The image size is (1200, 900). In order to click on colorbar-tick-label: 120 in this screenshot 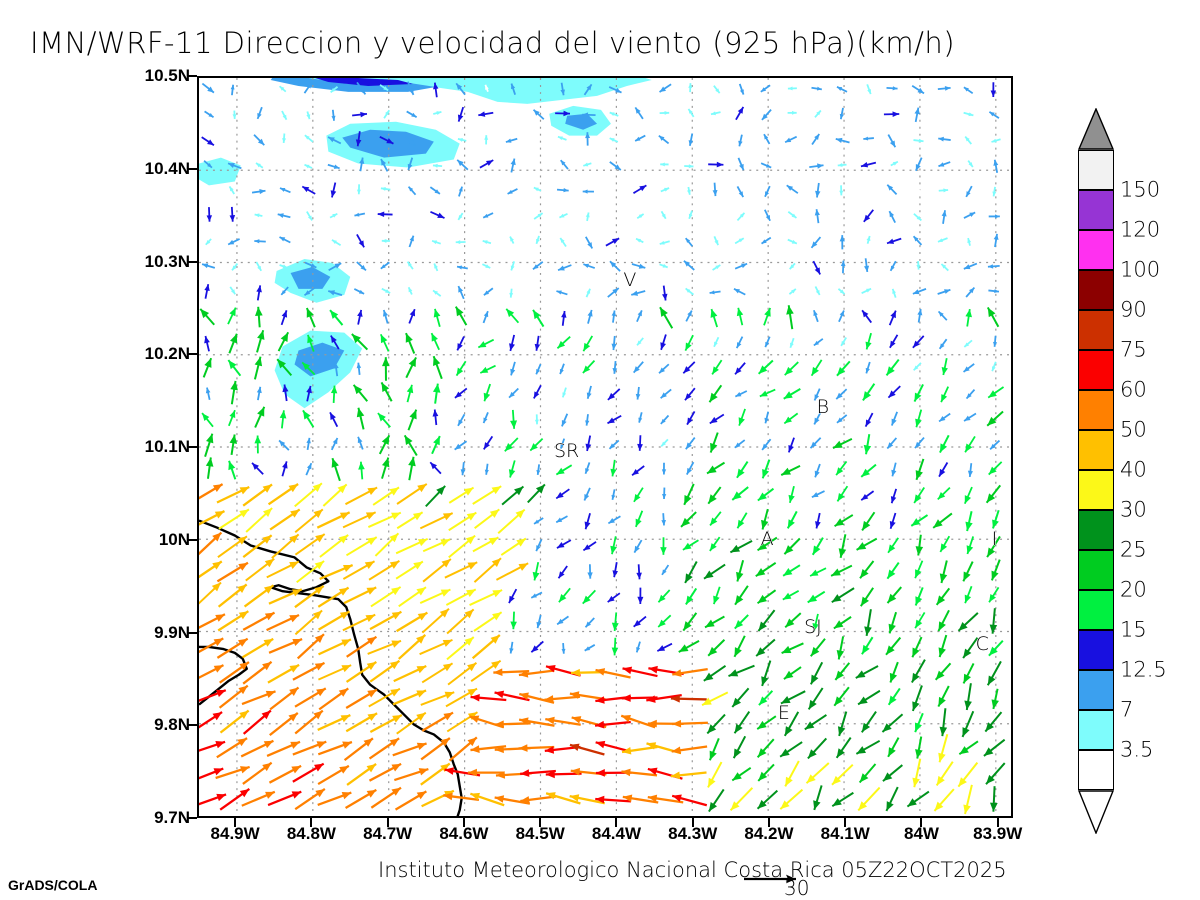, I will do `click(1140, 229)`.